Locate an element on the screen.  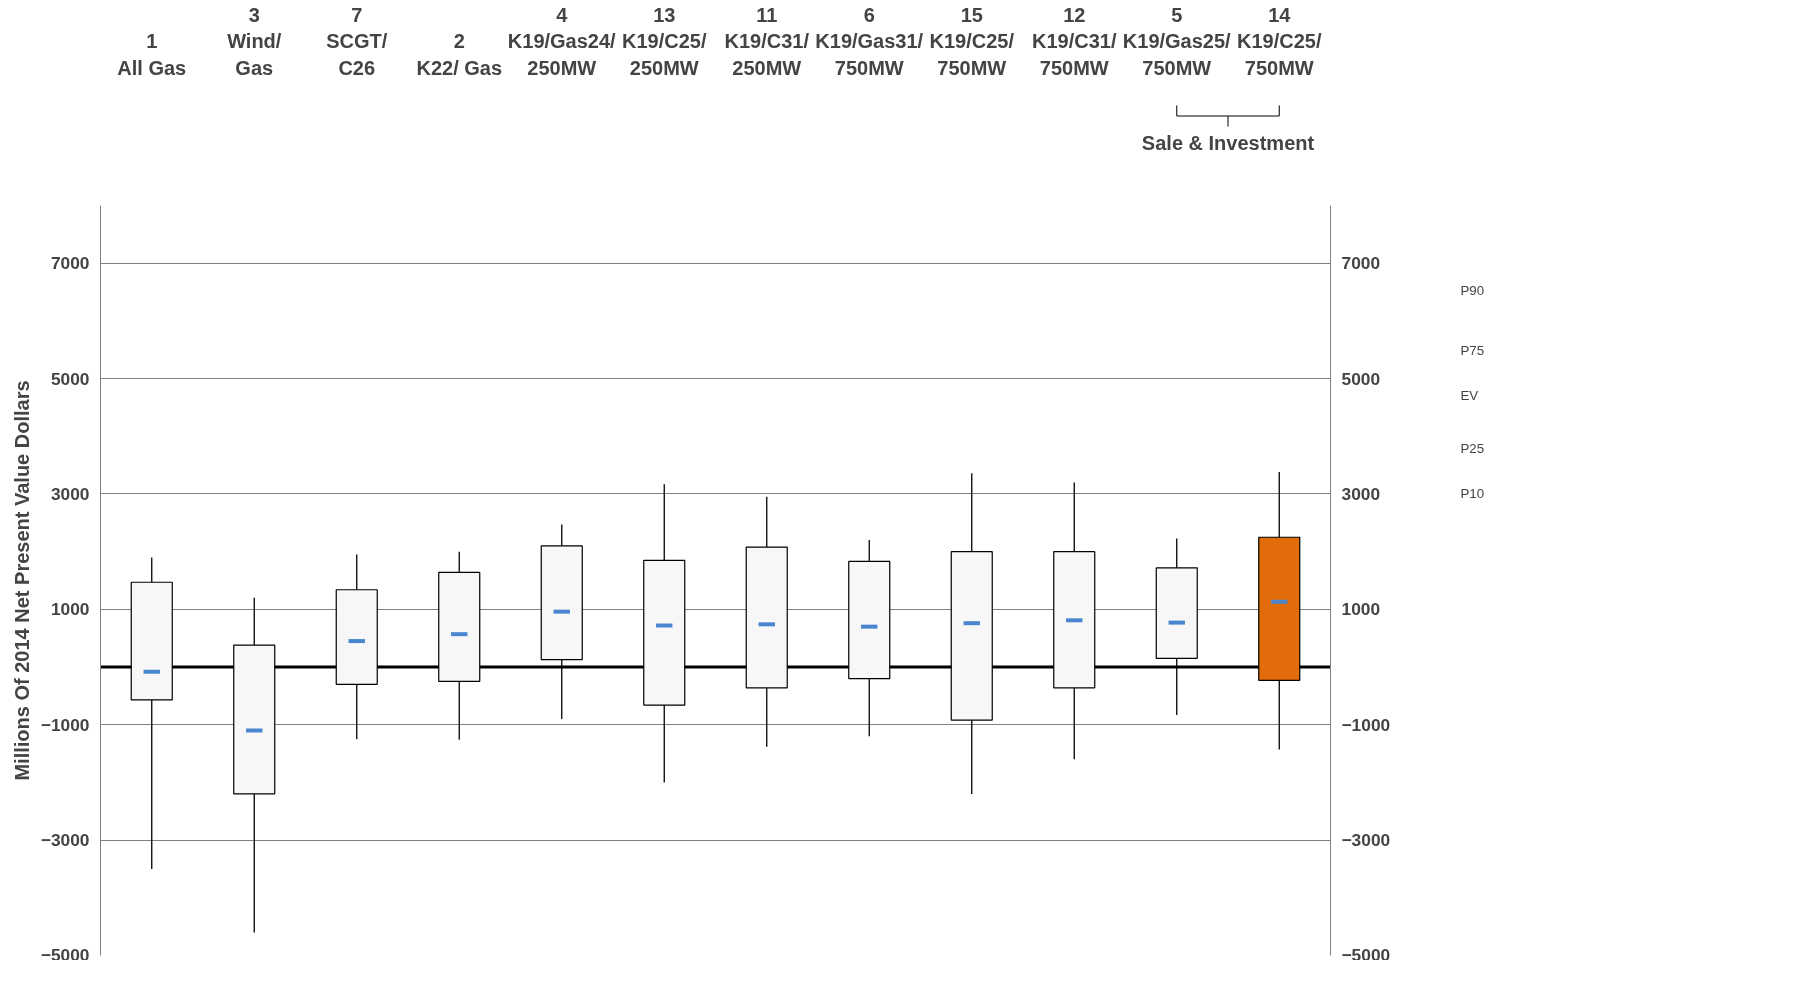
y2-tick-label: 5000 is located at coordinates (1361, 378).